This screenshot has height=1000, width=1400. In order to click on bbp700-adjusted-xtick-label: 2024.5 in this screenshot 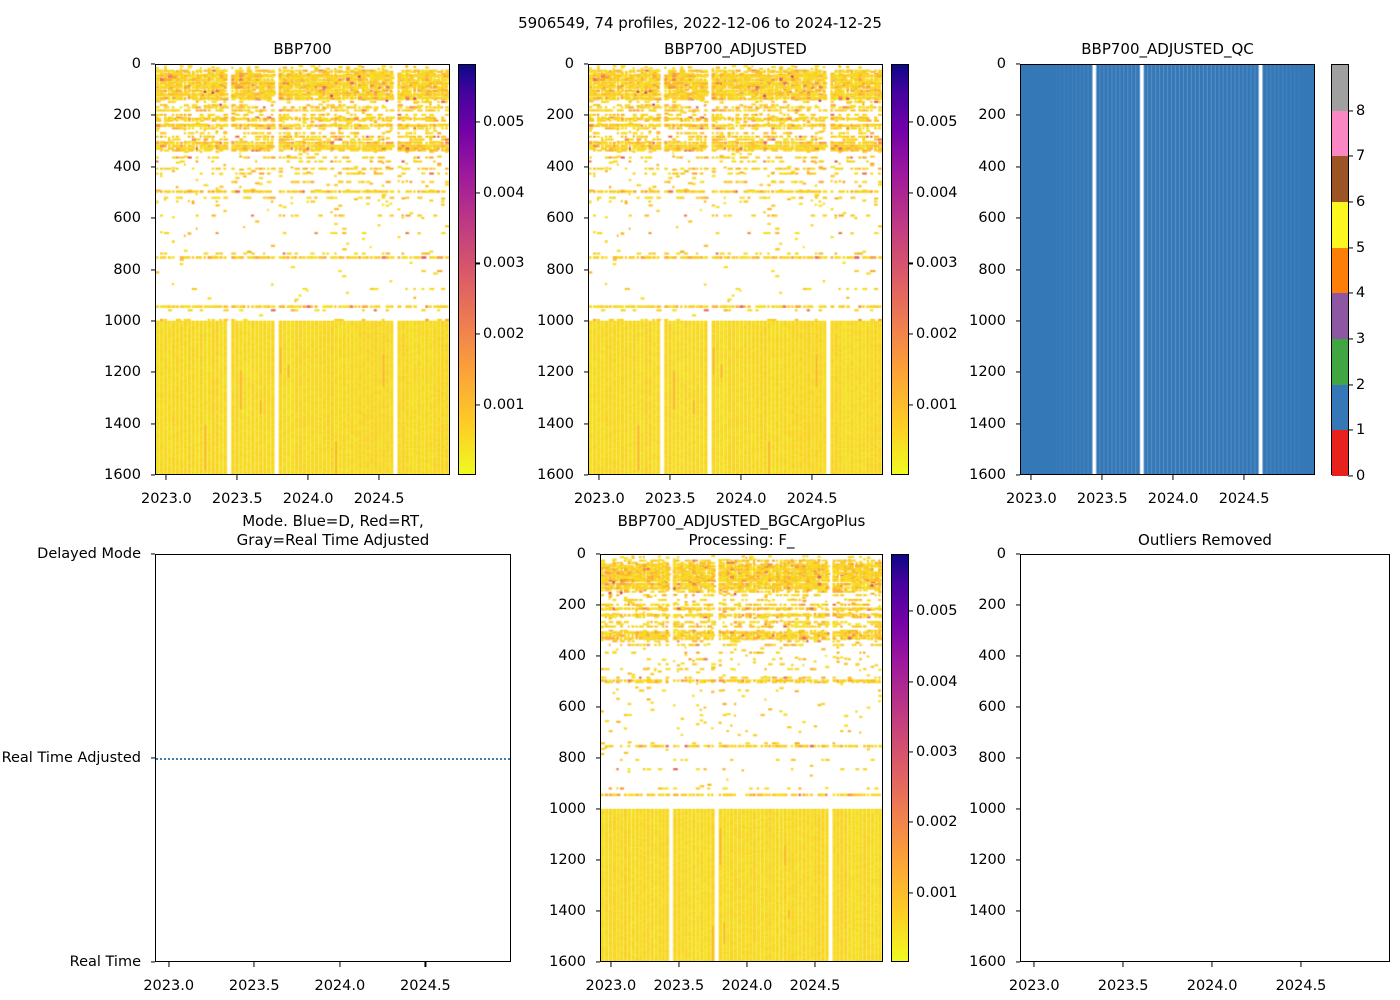, I will do `click(812, 499)`.